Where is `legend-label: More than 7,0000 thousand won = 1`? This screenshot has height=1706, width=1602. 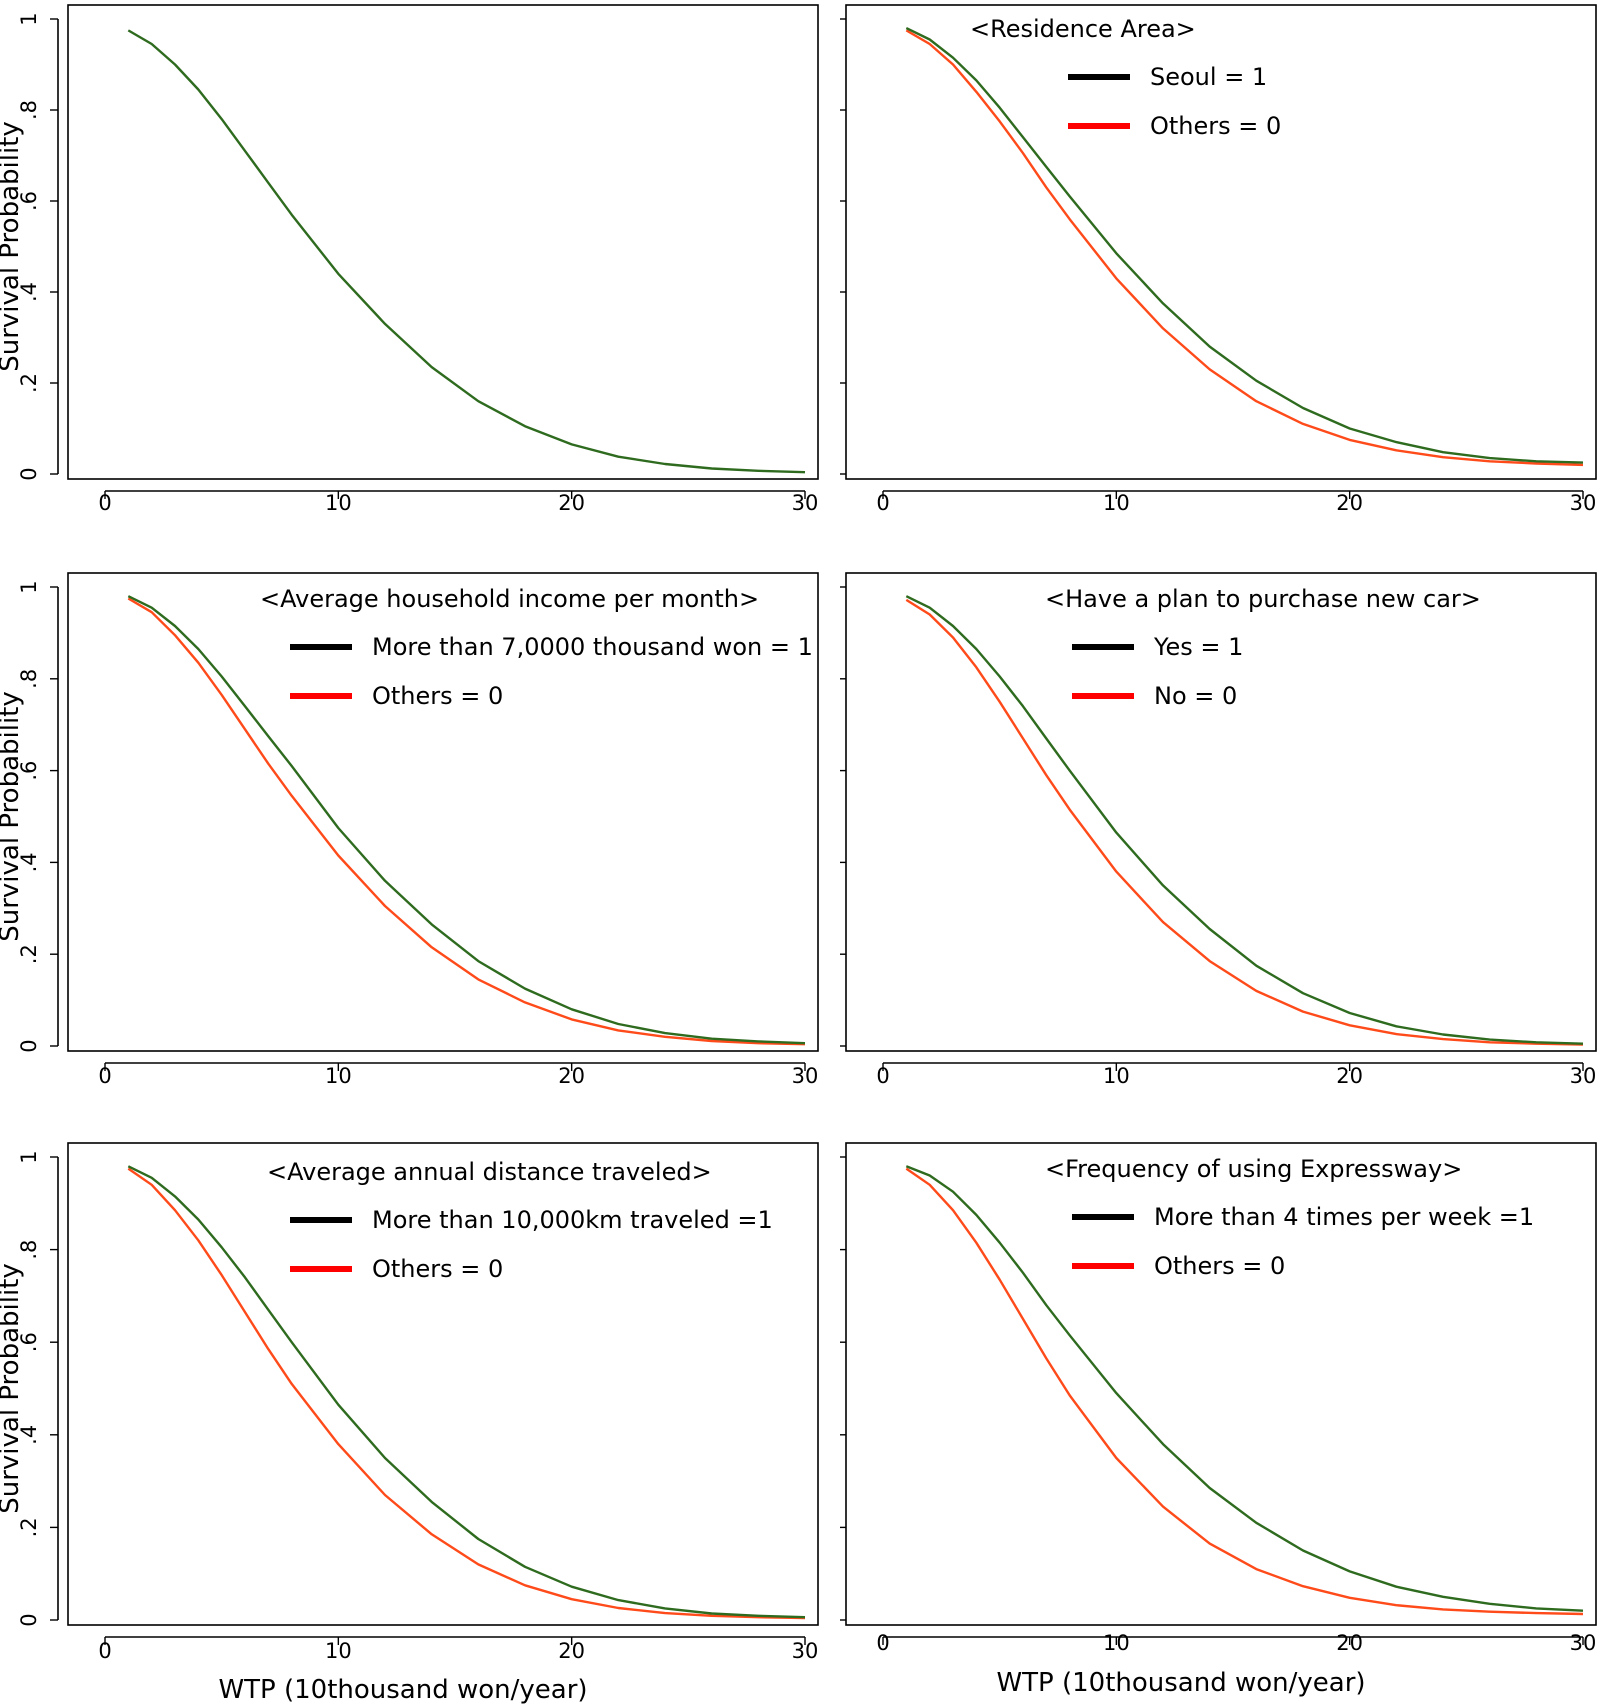 legend-label: More than 7,0000 thousand won = 1 is located at coordinates (592, 647).